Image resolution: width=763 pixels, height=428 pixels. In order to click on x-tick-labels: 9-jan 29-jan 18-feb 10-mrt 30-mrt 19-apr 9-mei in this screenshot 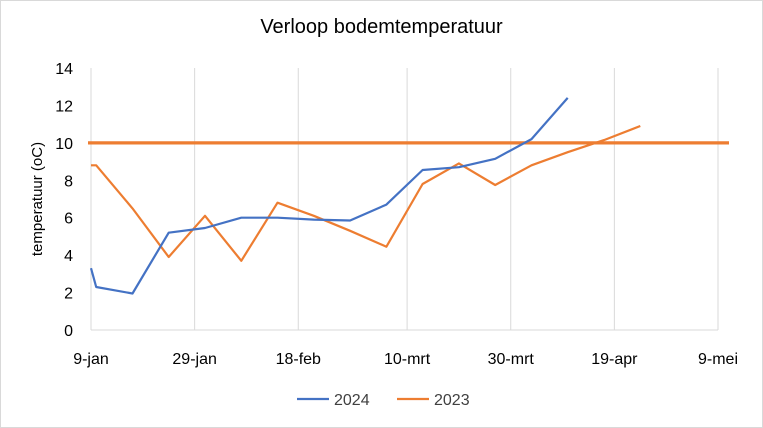, I will do `click(405, 359)`.